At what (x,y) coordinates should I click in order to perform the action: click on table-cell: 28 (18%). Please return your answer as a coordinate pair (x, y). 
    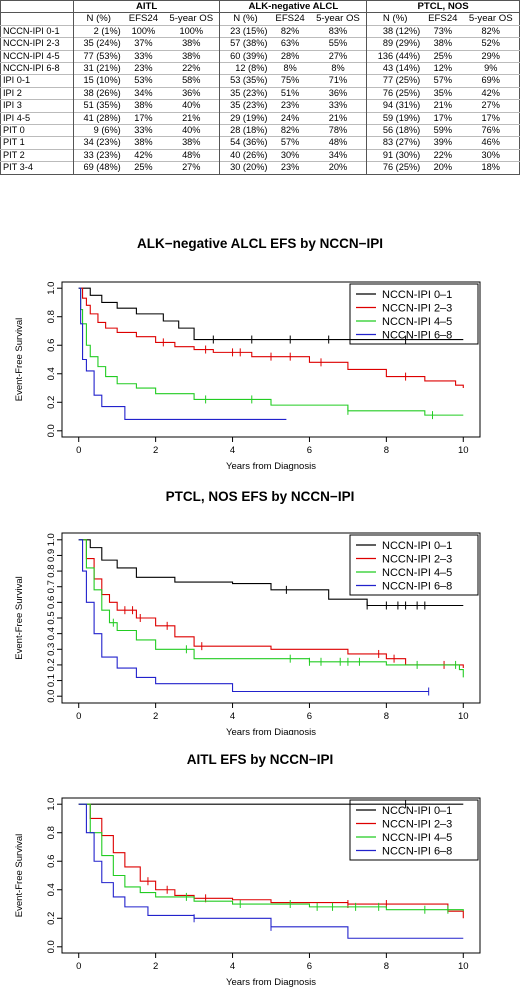
    Looking at the image, I should click on (245, 130).